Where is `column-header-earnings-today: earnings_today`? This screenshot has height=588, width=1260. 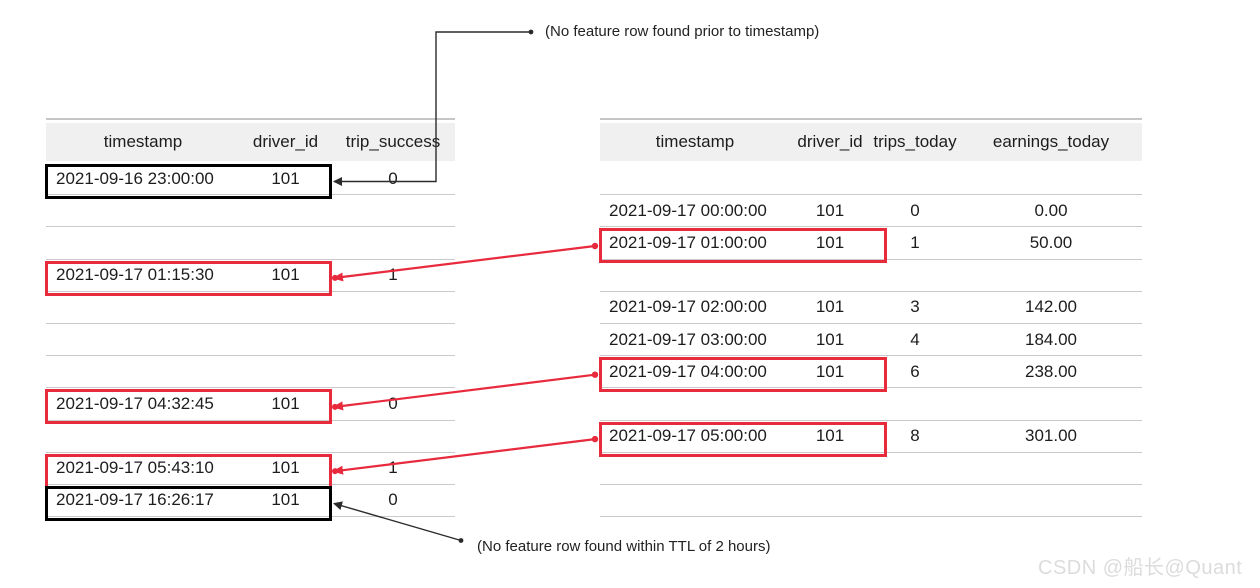 column-header-earnings-today: earnings_today is located at coordinates (1051, 141).